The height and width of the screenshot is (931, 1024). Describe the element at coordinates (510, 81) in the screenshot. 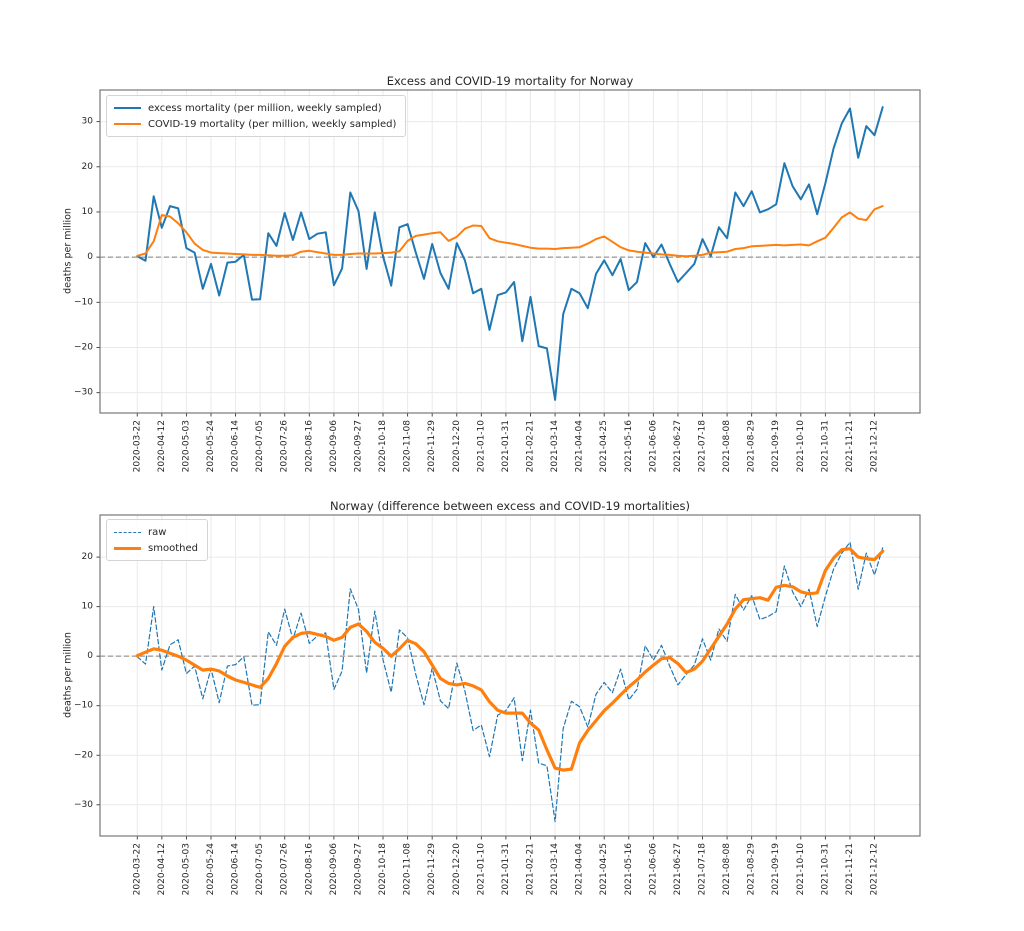

I see `top-chart-title: Excess and COVID-19 mortality for Norway` at that location.